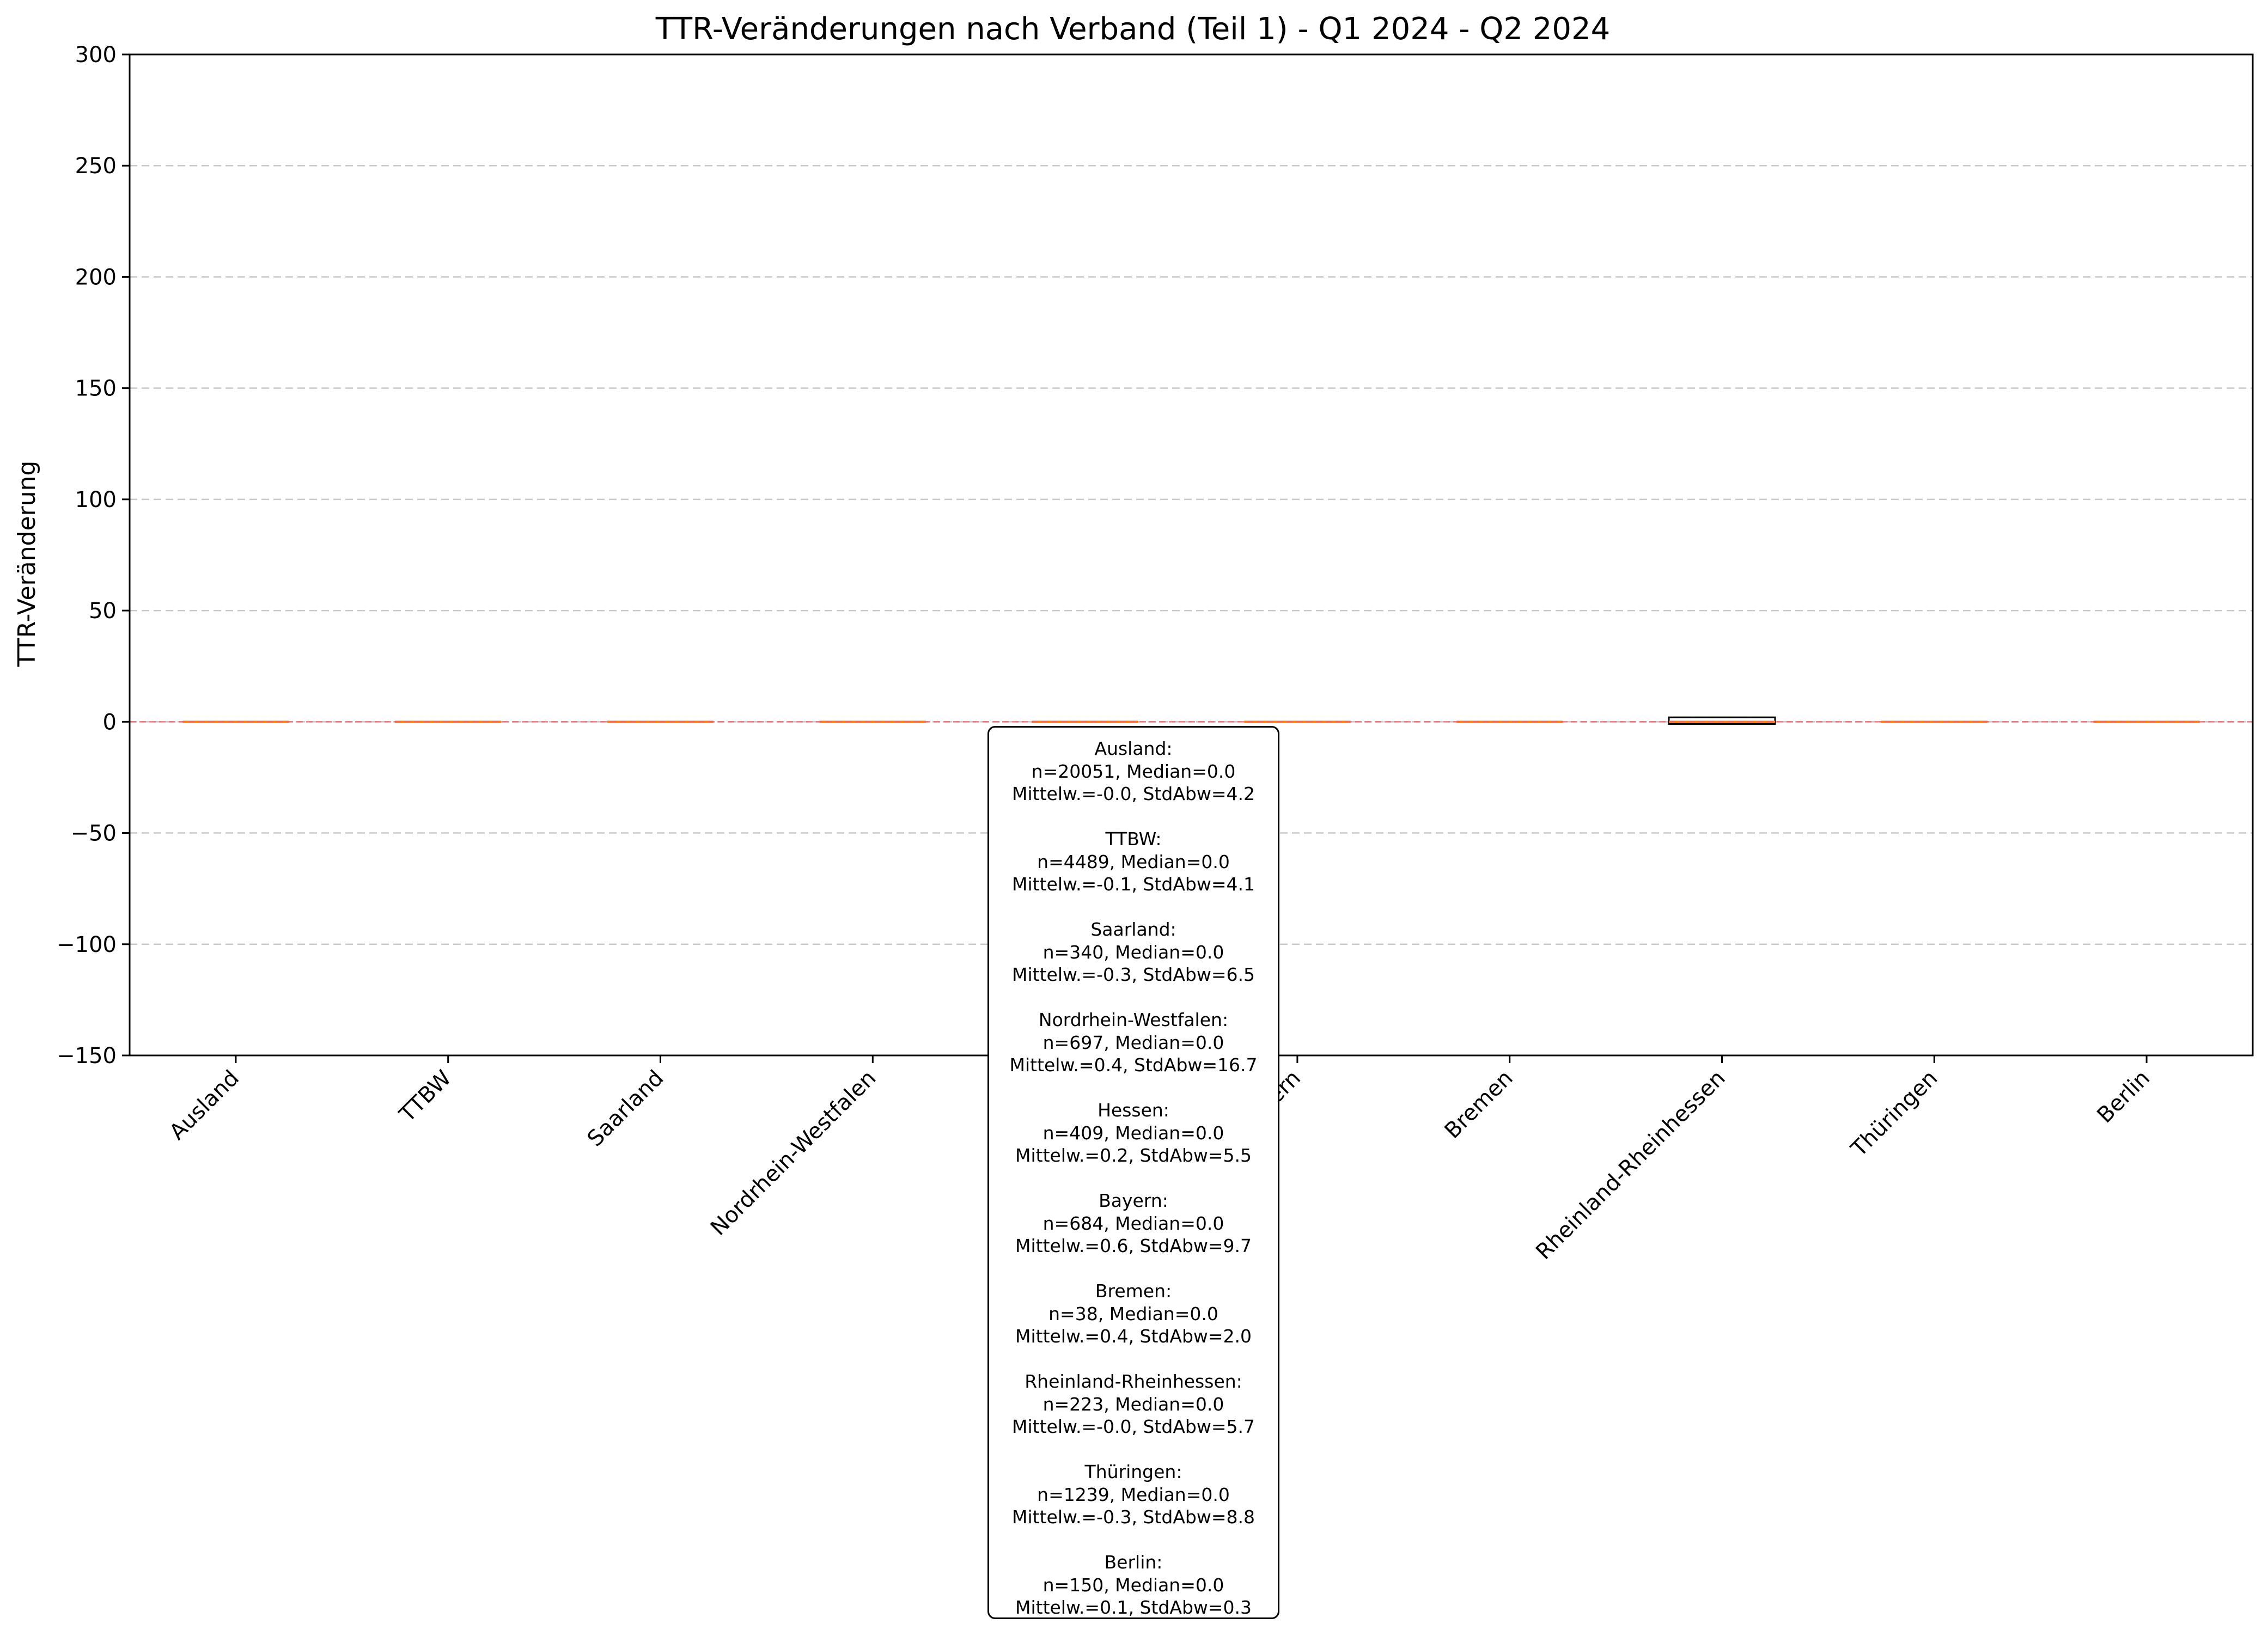 Image resolution: width=2268 pixels, height=1630 pixels. What do you see at coordinates (1133, 1337) in the screenshot?
I see `stats-entry-moments: Mittelw.=0.4, StdAbw=2.0` at bounding box center [1133, 1337].